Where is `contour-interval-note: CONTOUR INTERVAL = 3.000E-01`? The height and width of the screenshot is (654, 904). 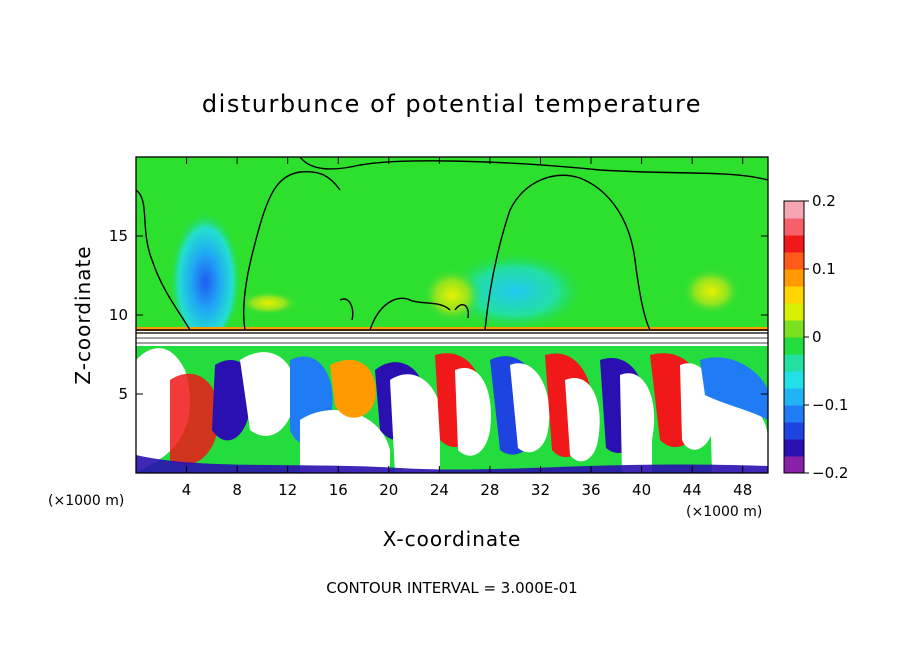 contour-interval-note: CONTOUR INTERVAL = 3.000E-01 is located at coordinates (451, 588).